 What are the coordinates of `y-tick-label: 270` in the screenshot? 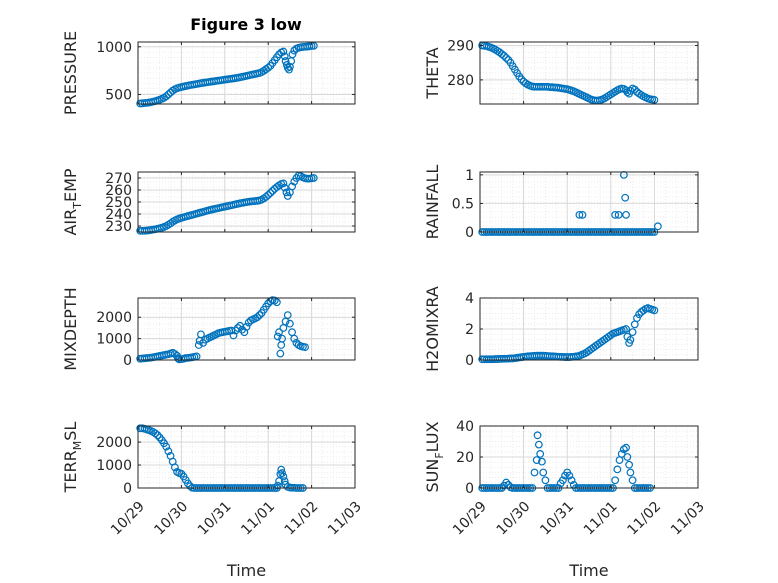 It's located at (118, 179).